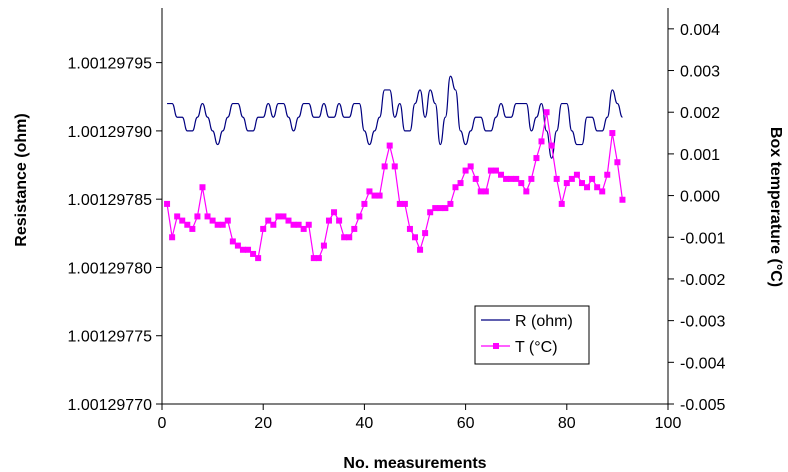  I want to click on y-left-tick-label: 1.00129795, so click(109, 64).